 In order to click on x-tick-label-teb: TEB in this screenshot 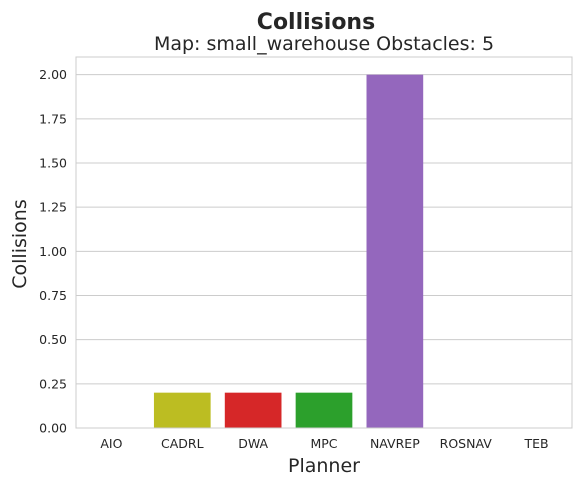, I will do `click(536, 443)`.